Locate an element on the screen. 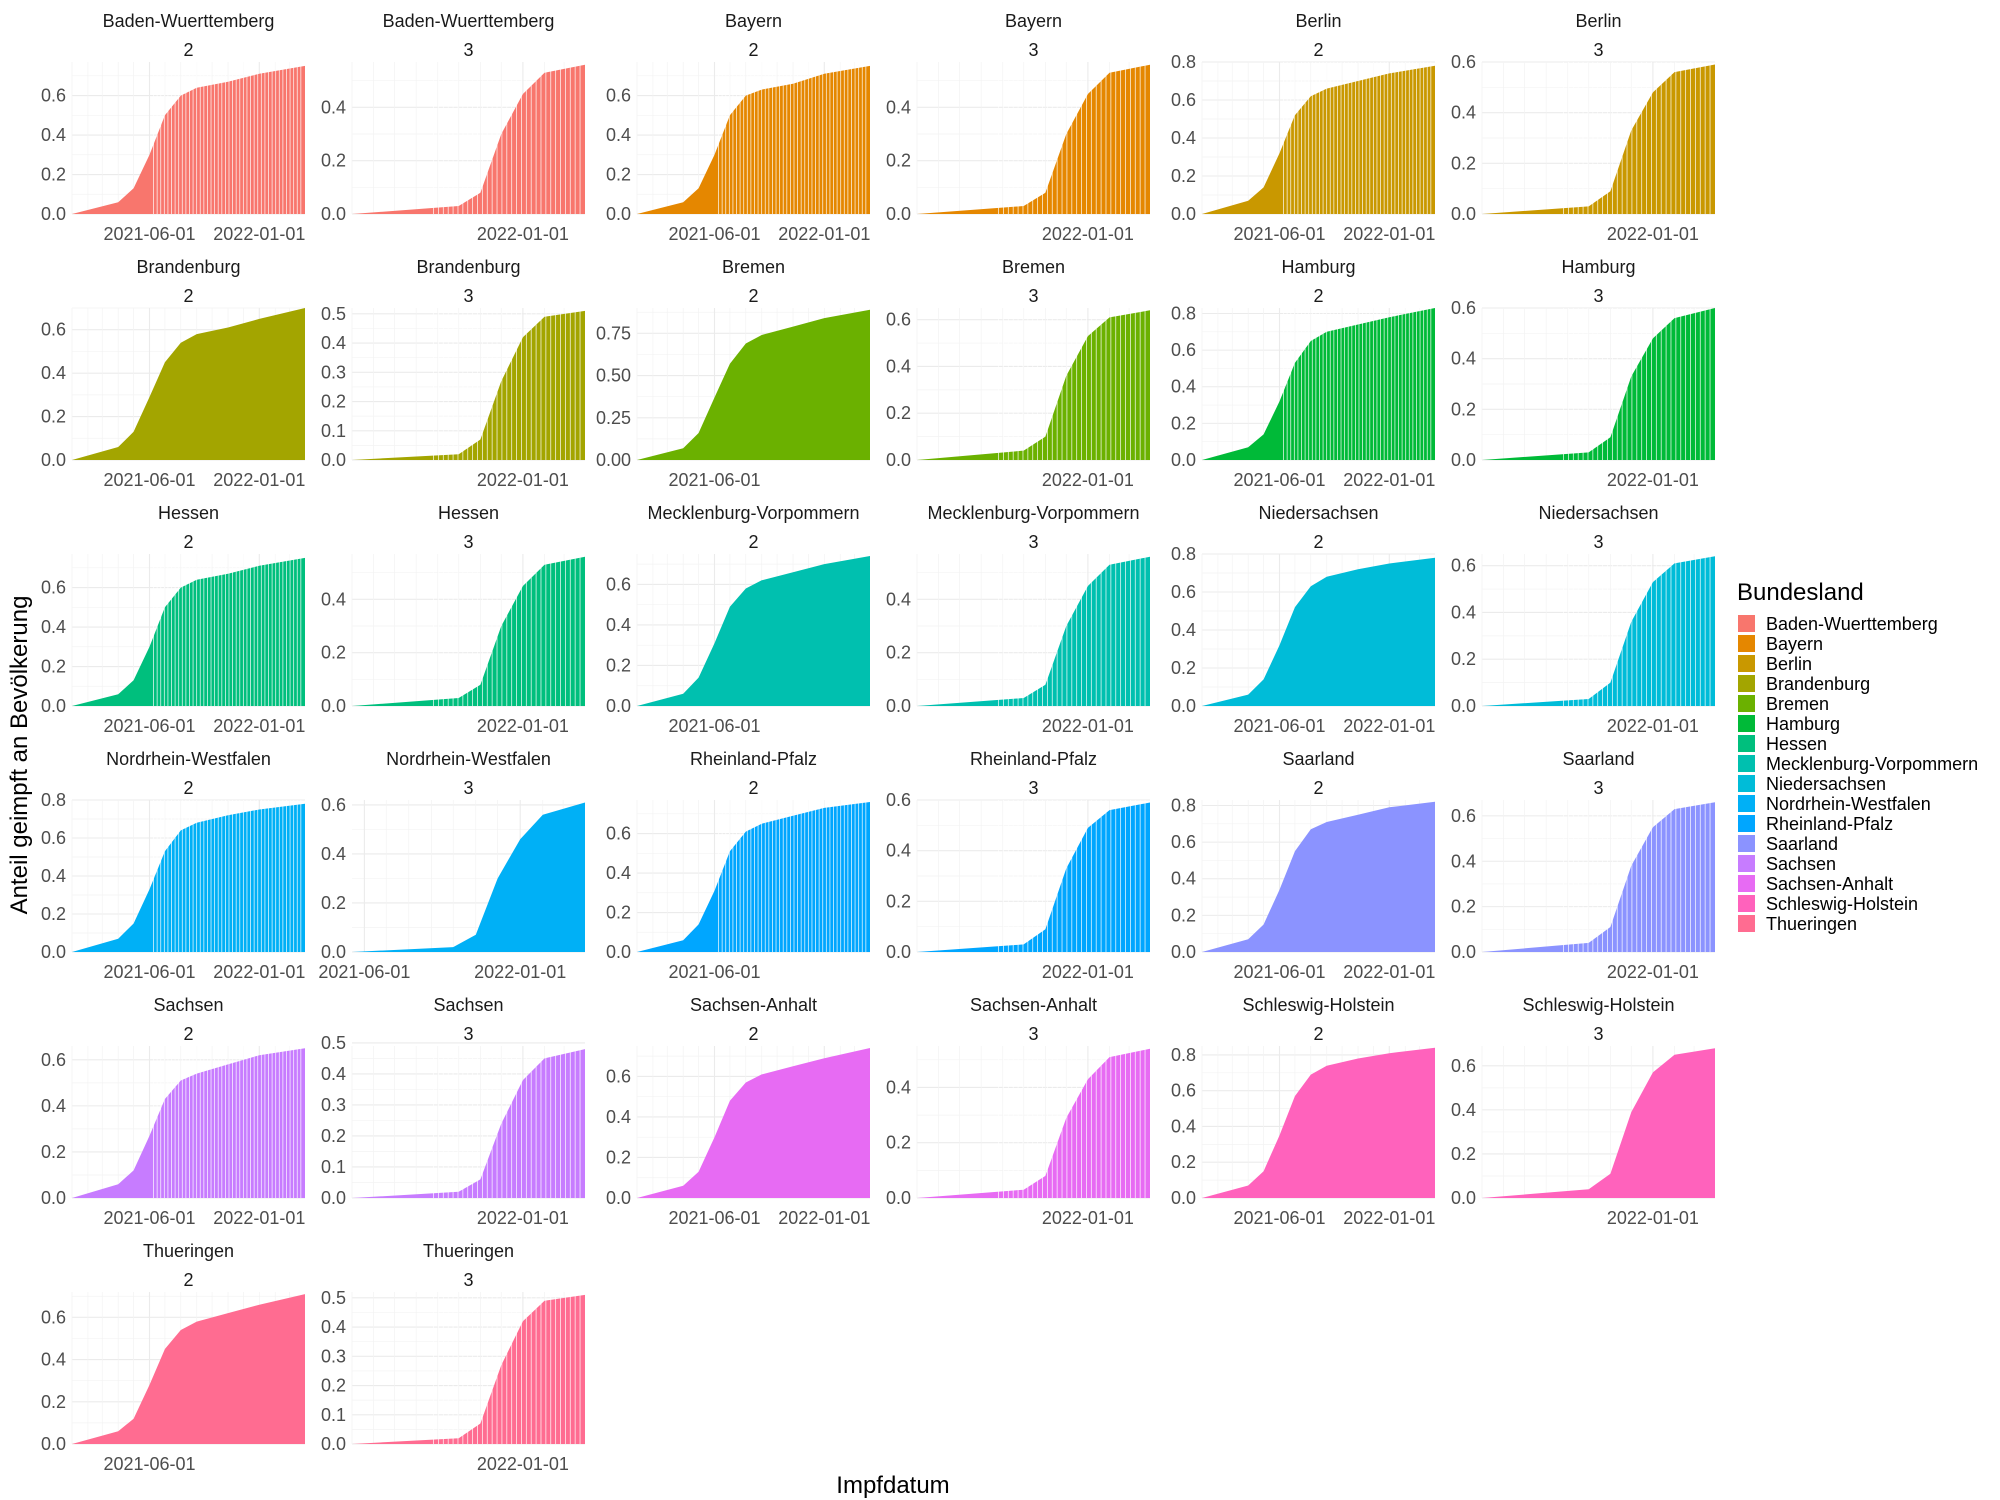 The image size is (2000, 1500). facet-strip-state: Hessen is located at coordinates (188, 513).